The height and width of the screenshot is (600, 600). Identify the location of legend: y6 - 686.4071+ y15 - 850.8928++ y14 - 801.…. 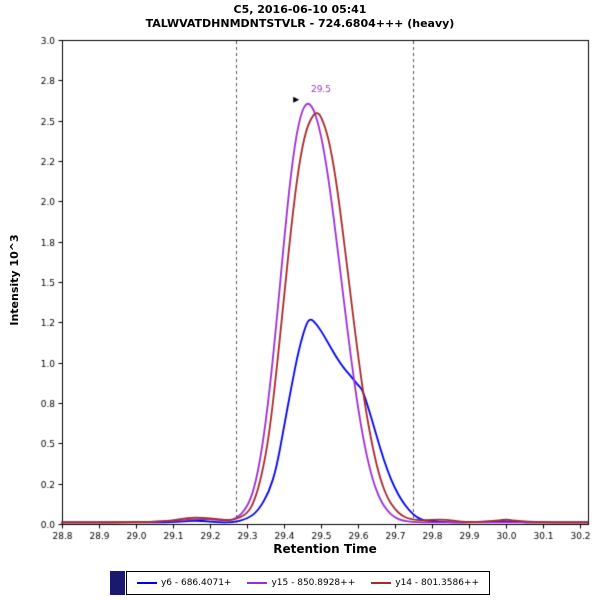
(300, 583).